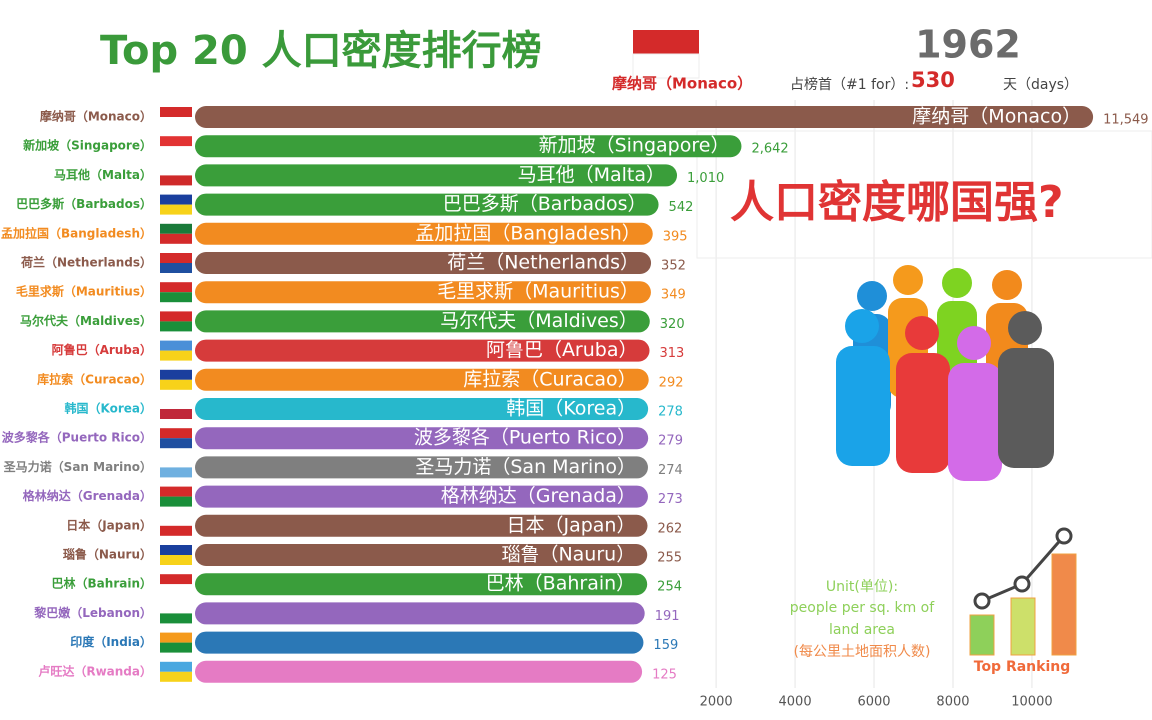  What do you see at coordinates (669, 587) in the screenshot?
I see `value-label: 254` at bounding box center [669, 587].